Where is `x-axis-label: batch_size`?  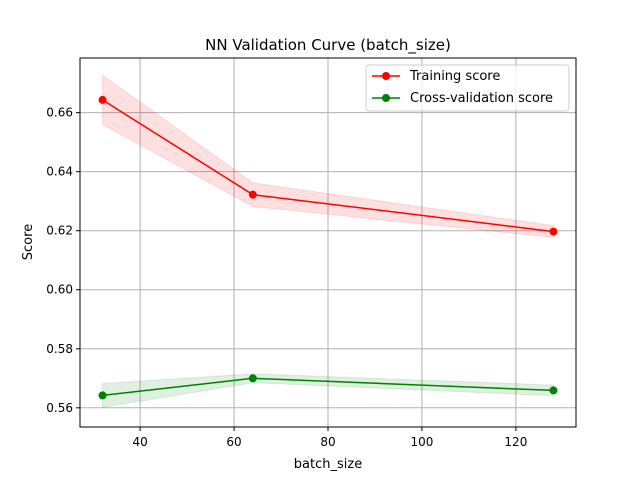 x-axis-label: batch_size is located at coordinates (328, 464).